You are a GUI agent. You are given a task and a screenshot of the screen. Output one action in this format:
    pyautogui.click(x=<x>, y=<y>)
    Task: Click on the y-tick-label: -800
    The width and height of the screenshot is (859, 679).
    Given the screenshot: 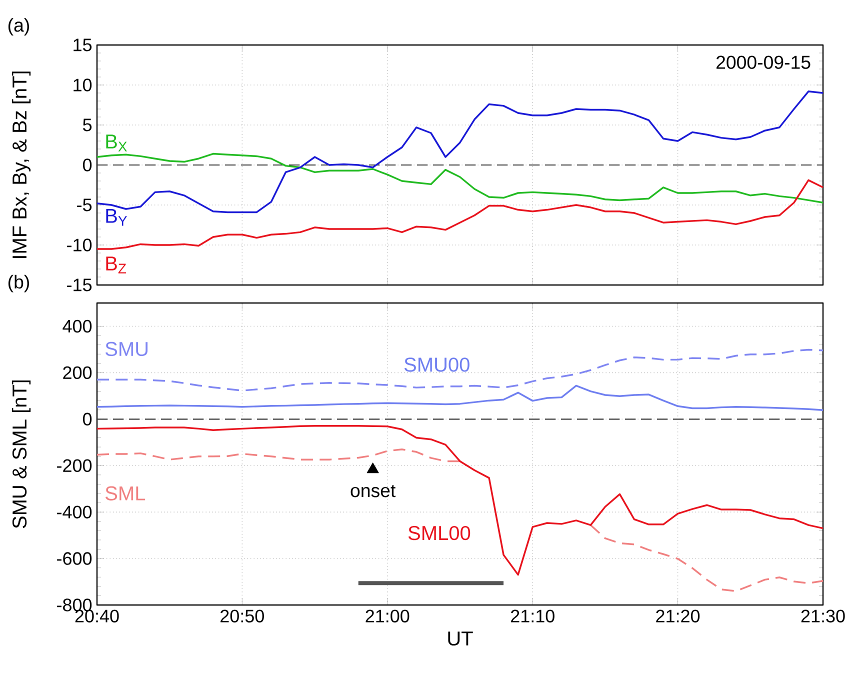 What is the action you would take?
    pyautogui.click(x=74, y=605)
    